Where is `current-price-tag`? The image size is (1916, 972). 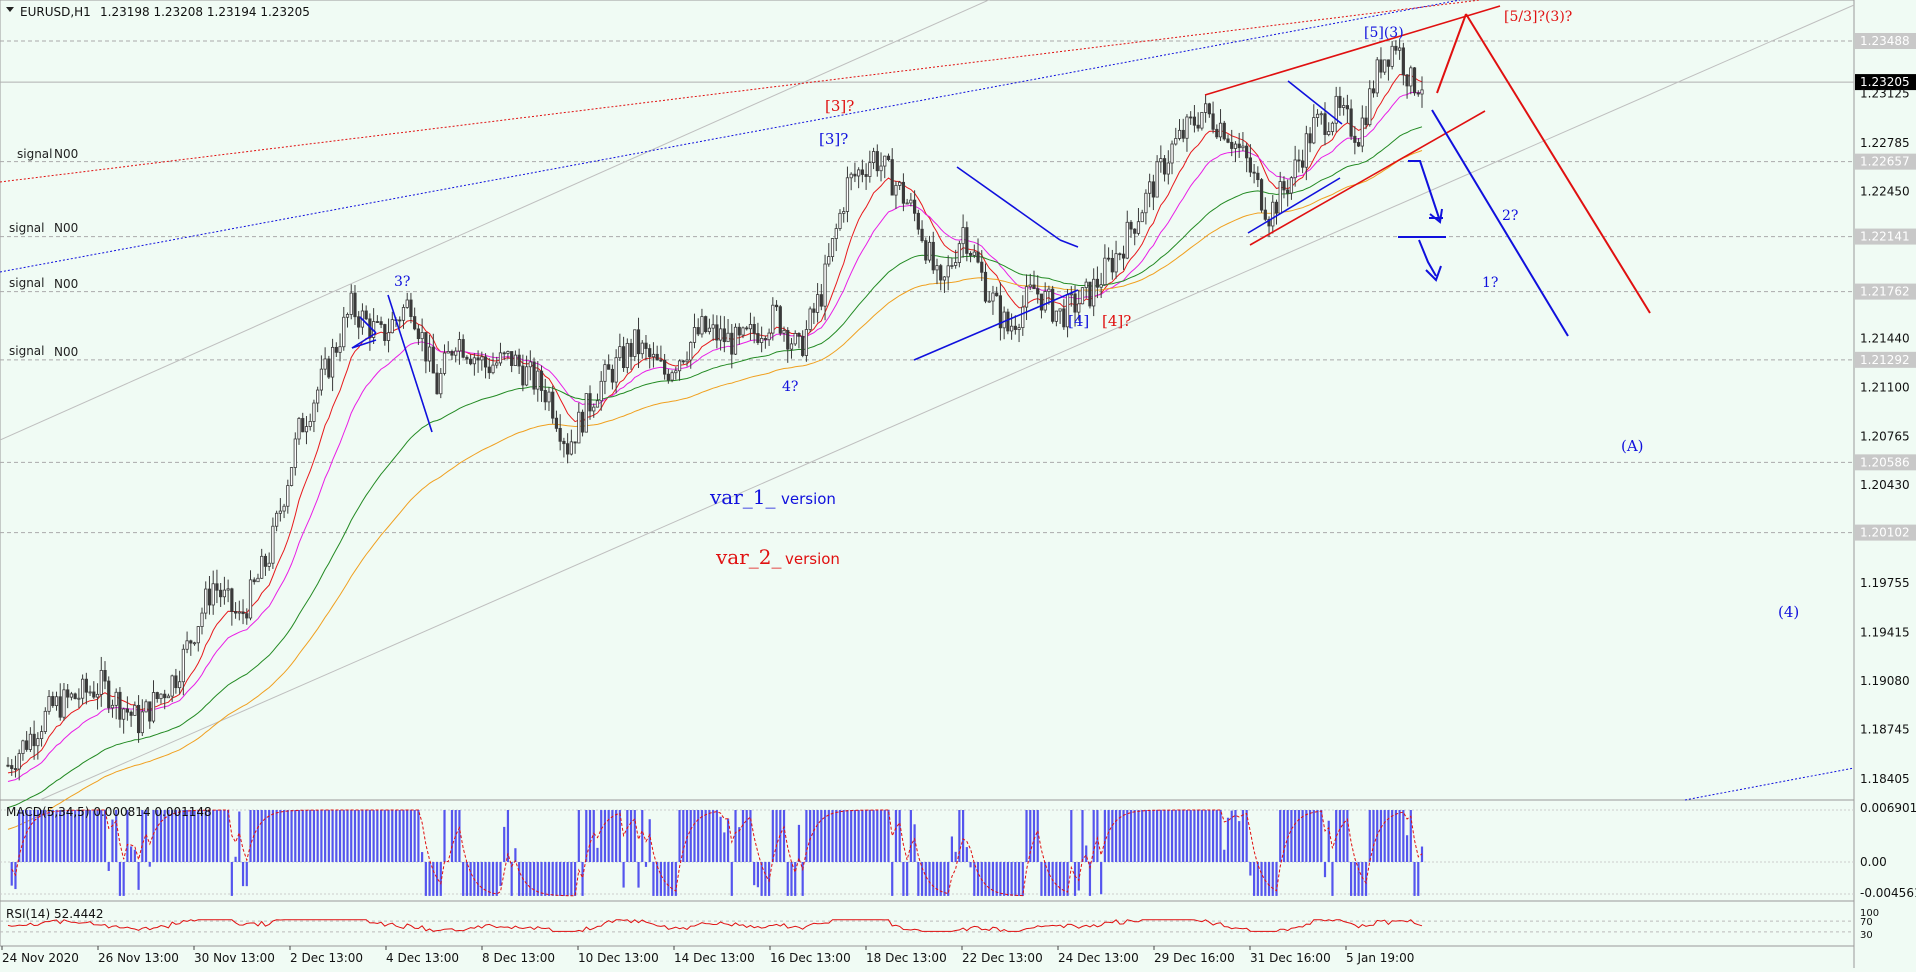 current-price-tag is located at coordinates (1885, 82).